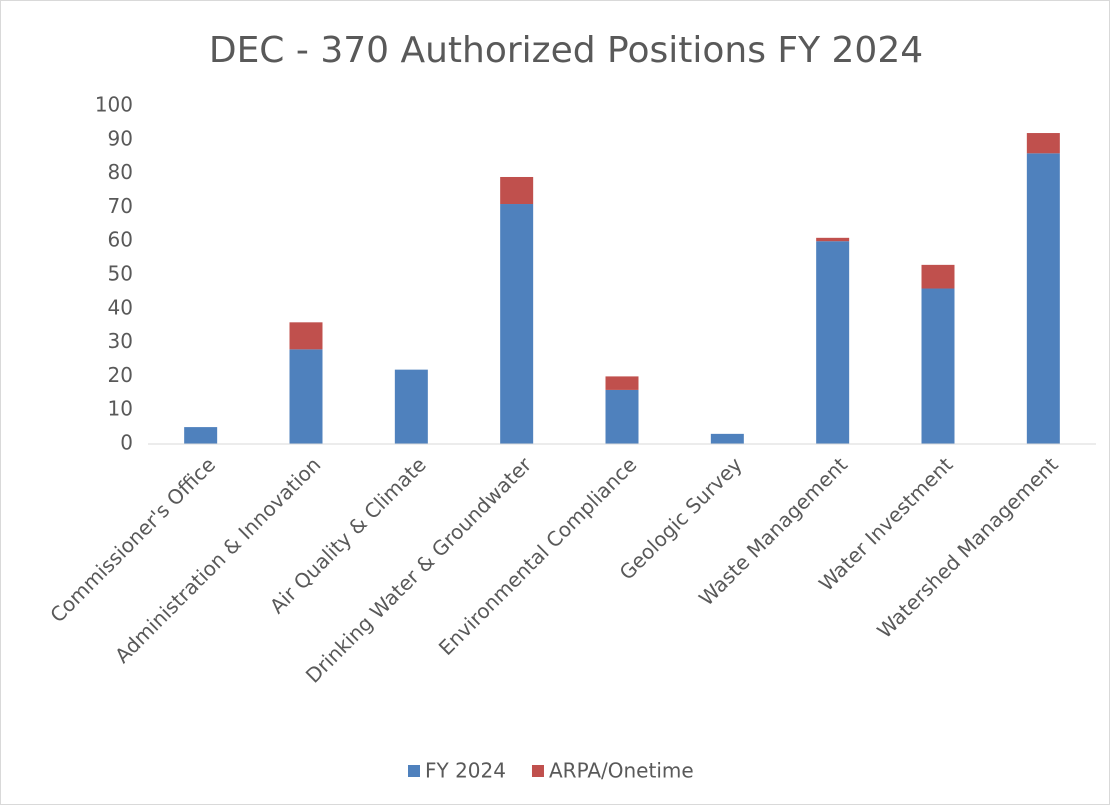 The width and height of the screenshot is (1110, 805). Describe the element at coordinates (120, 206) in the screenshot. I see `y-tick-label: 70` at that location.